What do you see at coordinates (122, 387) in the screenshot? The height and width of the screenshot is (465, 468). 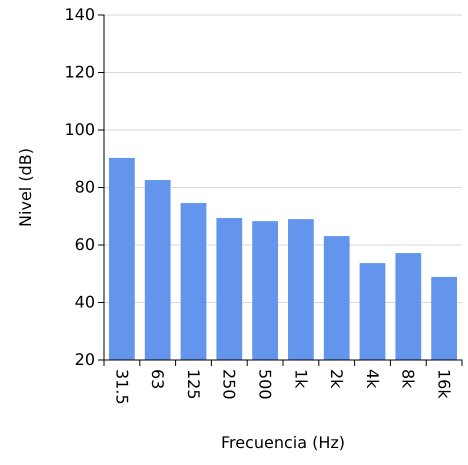 I see `x-tick-label: 31.5` at bounding box center [122, 387].